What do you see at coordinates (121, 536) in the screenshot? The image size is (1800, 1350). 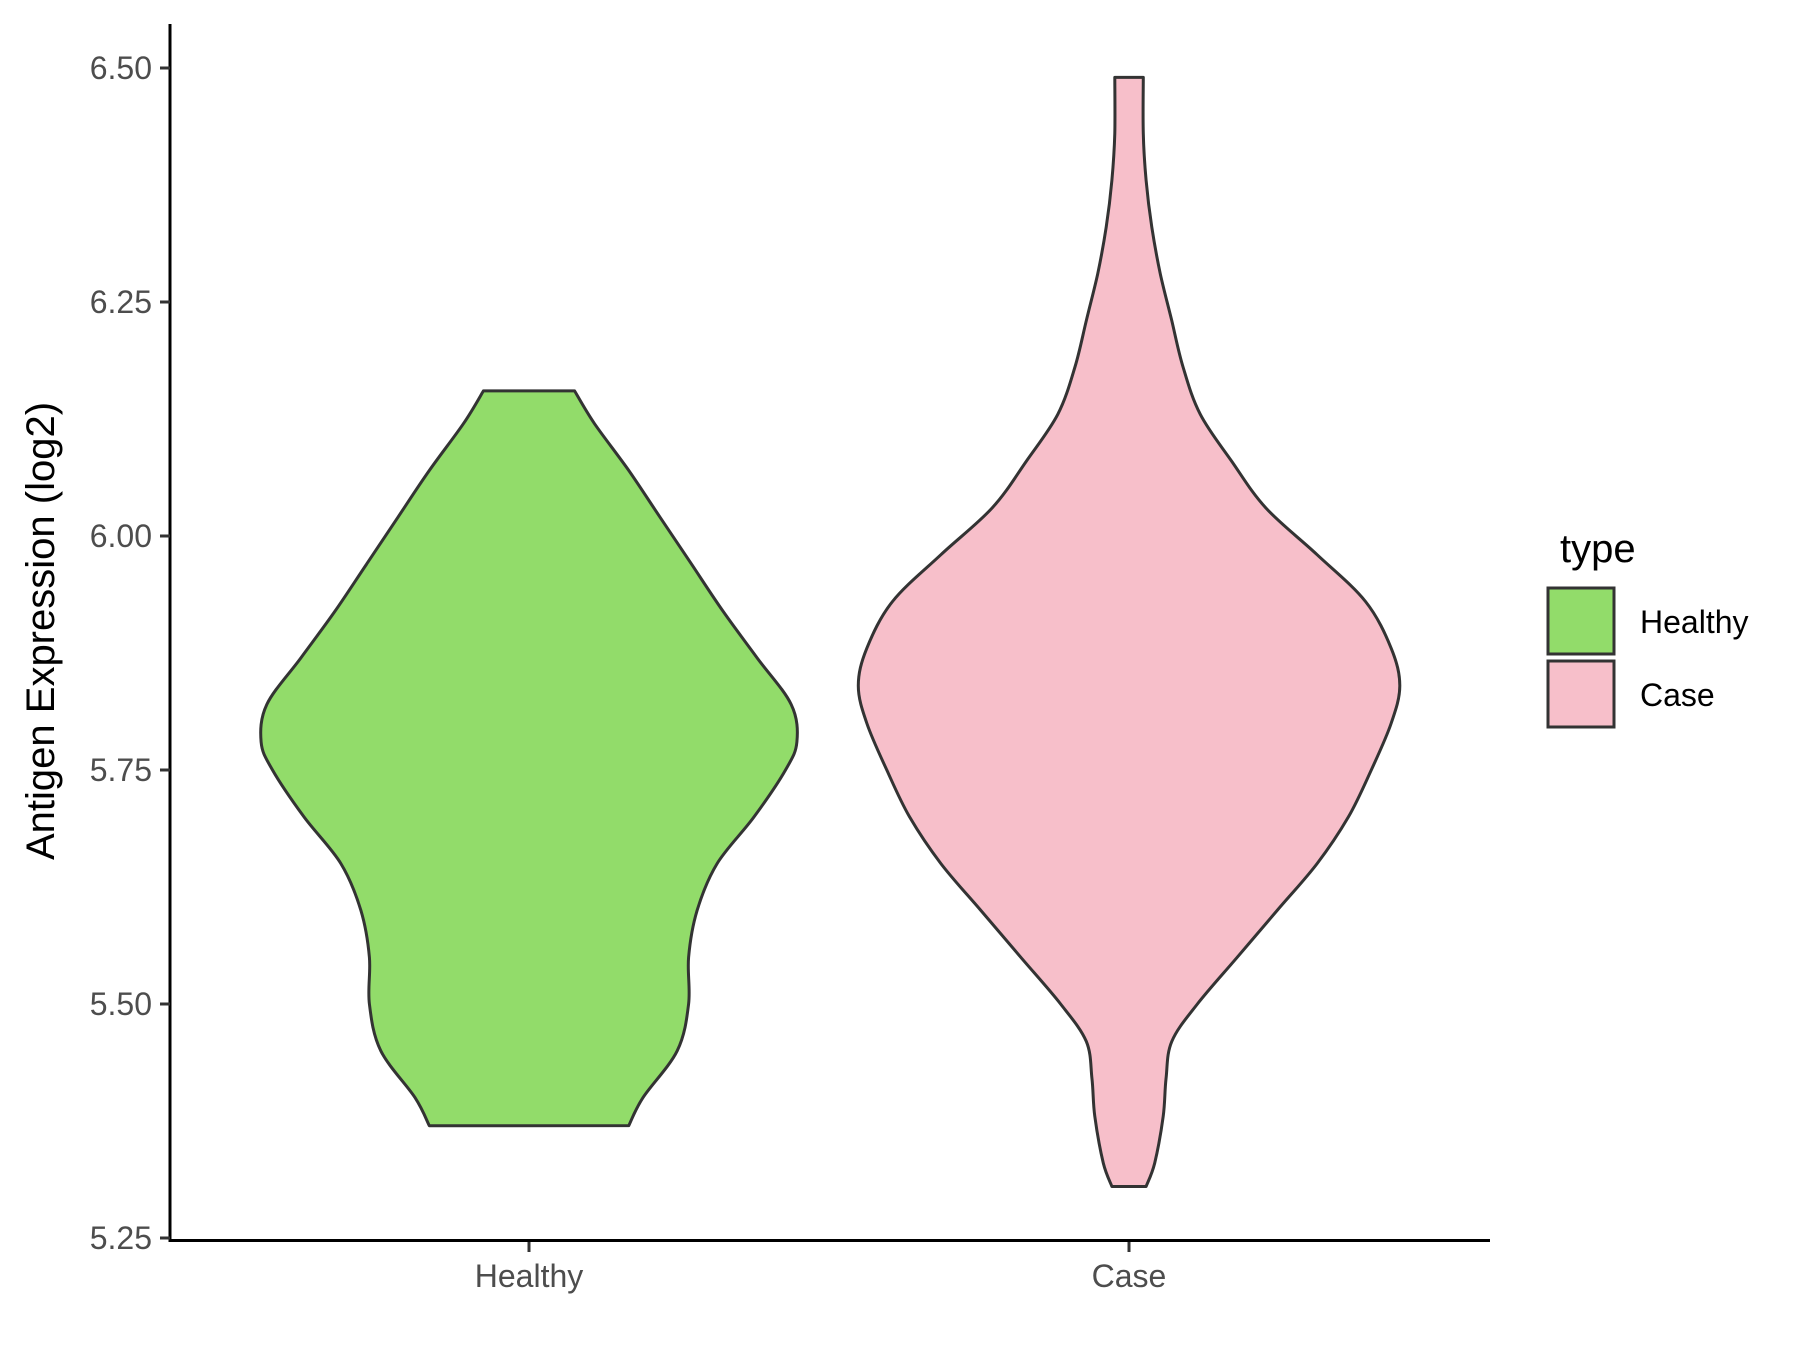 I see `y-tick-label: 6.00` at bounding box center [121, 536].